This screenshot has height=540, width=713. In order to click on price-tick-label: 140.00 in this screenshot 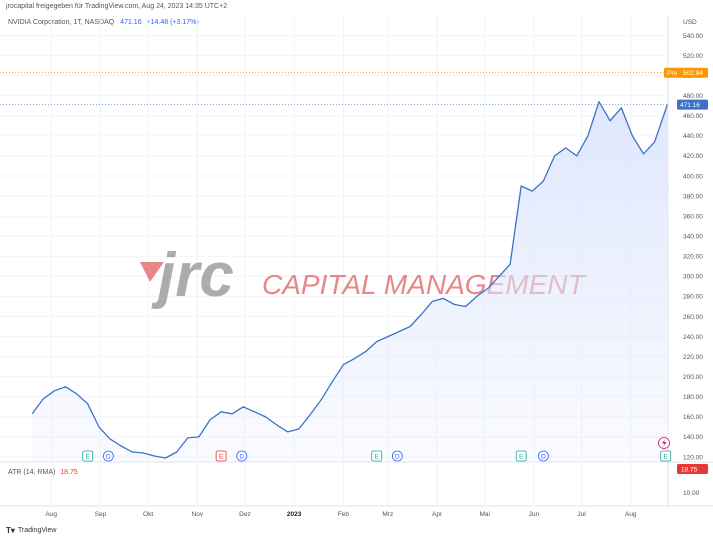, I will do `click(693, 437)`.